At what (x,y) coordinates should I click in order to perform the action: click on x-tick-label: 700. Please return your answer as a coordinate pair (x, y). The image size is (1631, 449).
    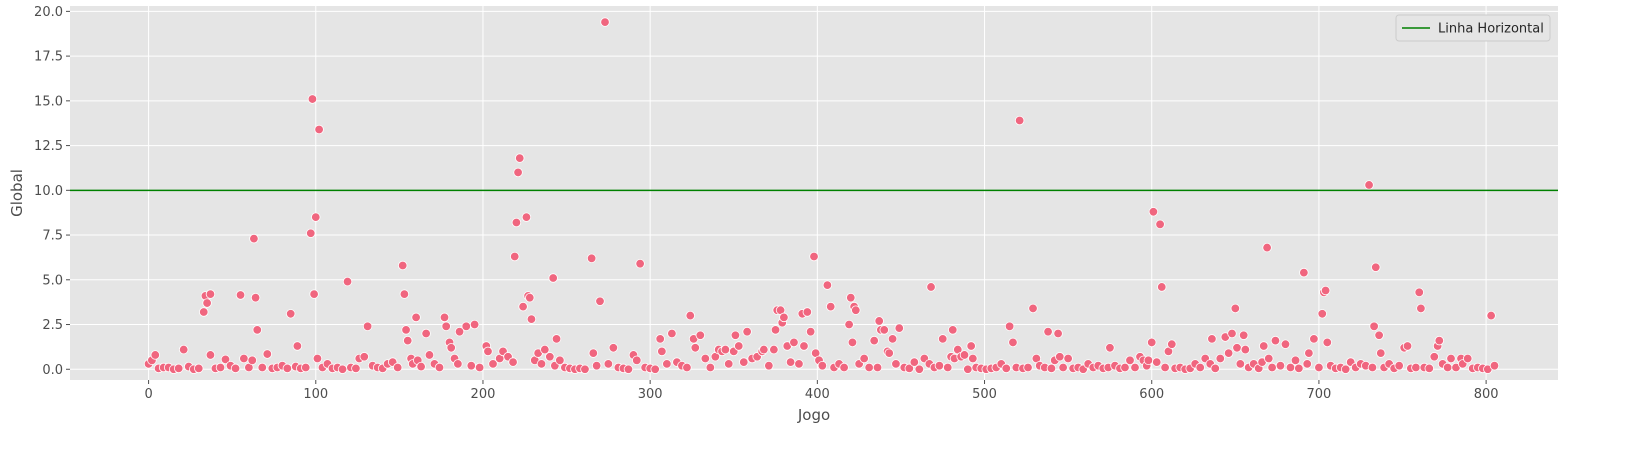
    Looking at the image, I should click on (1319, 394).